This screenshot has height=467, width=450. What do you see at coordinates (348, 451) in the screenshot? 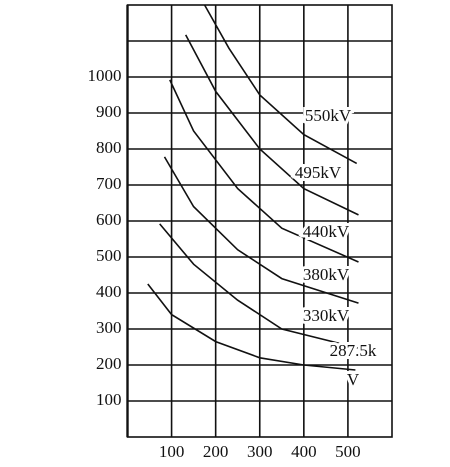
I see `x-tick-label: 500` at bounding box center [348, 451].